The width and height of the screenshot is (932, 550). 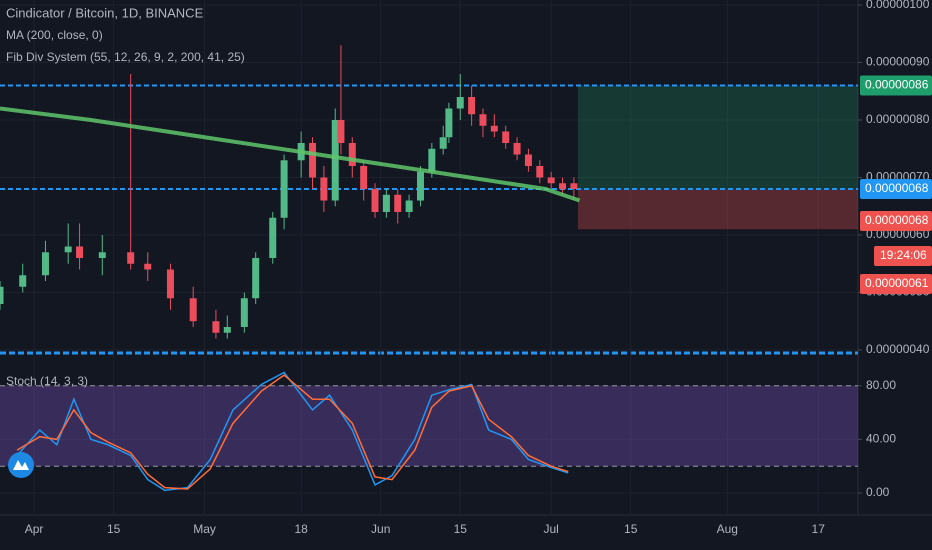 I want to click on x-tick-label: 18, so click(x=301, y=529).